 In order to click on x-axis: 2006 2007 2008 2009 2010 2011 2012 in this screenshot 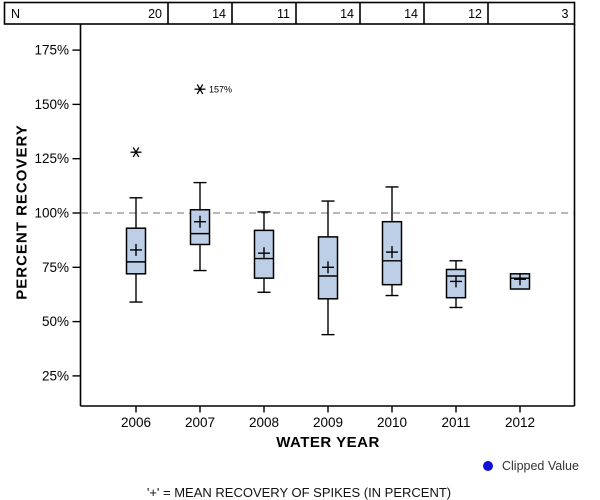, I will do `click(328, 418)`.